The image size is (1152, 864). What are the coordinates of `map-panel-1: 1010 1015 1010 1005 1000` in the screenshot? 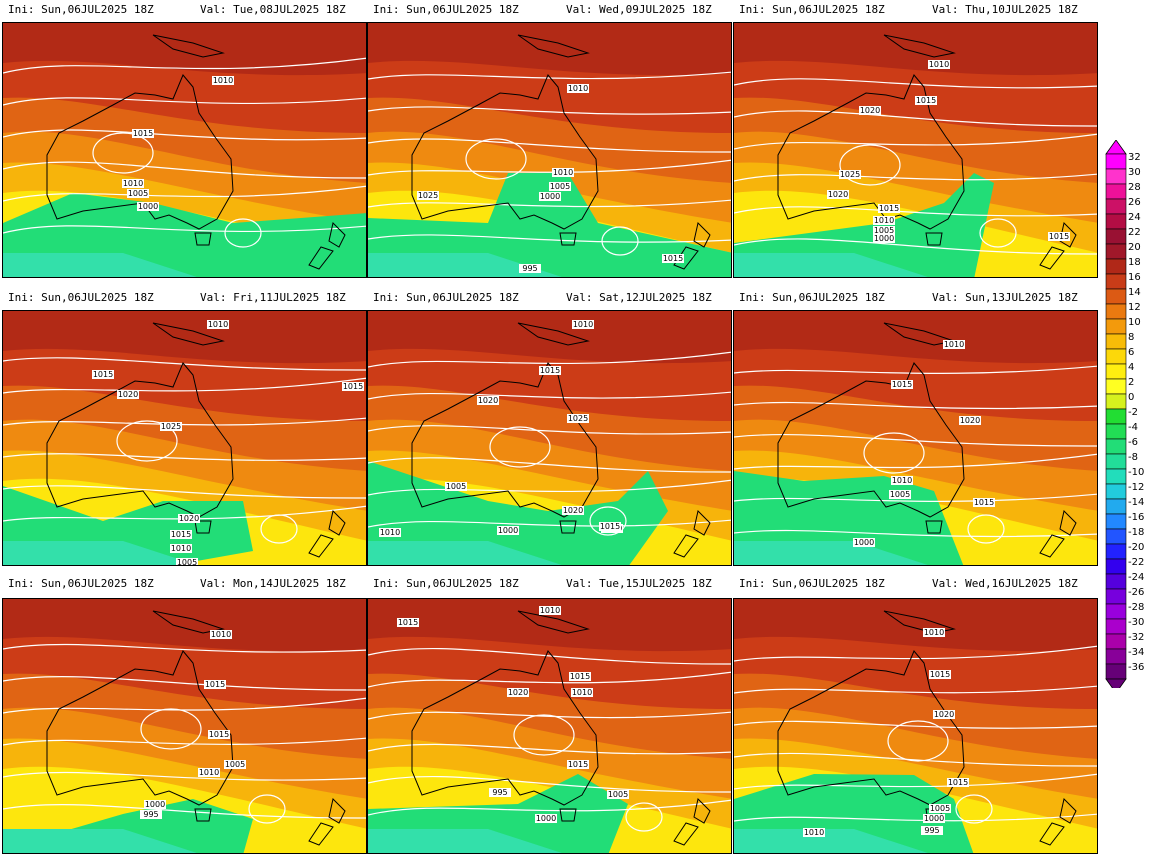 It's located at (184, 150).